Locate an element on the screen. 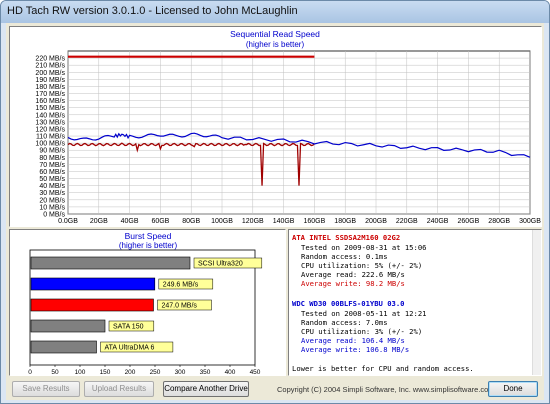 This screenshot has width=550, height=404. seq-x-tick-label: 60GB is located at coordinates (160, 221).